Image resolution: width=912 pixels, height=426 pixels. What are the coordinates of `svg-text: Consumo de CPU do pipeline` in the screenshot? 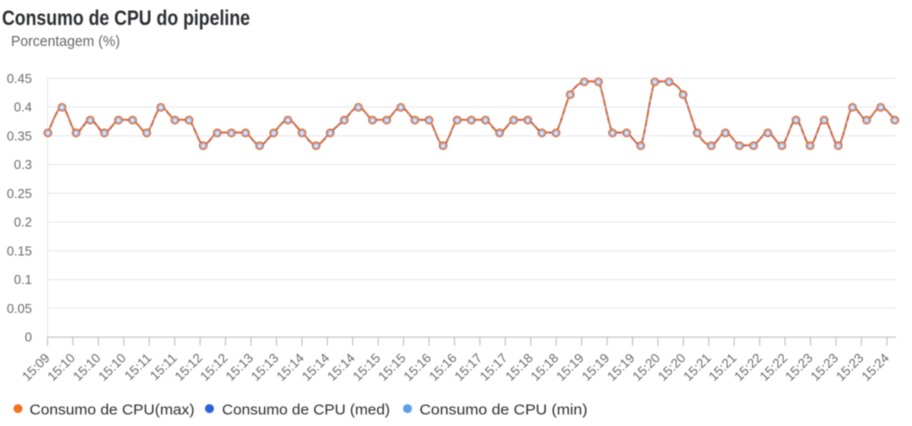 It's located at (126, 18).